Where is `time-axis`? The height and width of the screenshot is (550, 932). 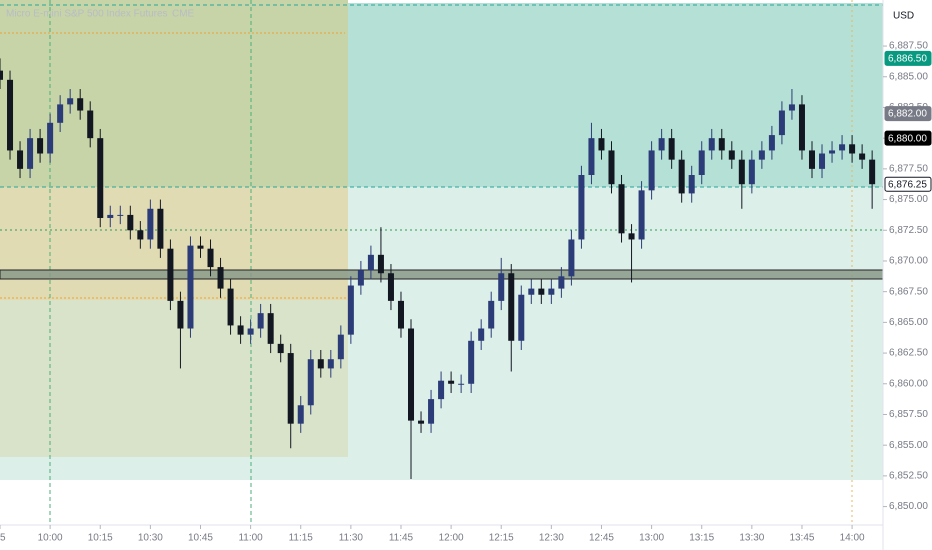
time-axis is located at coordinates (441, 537).